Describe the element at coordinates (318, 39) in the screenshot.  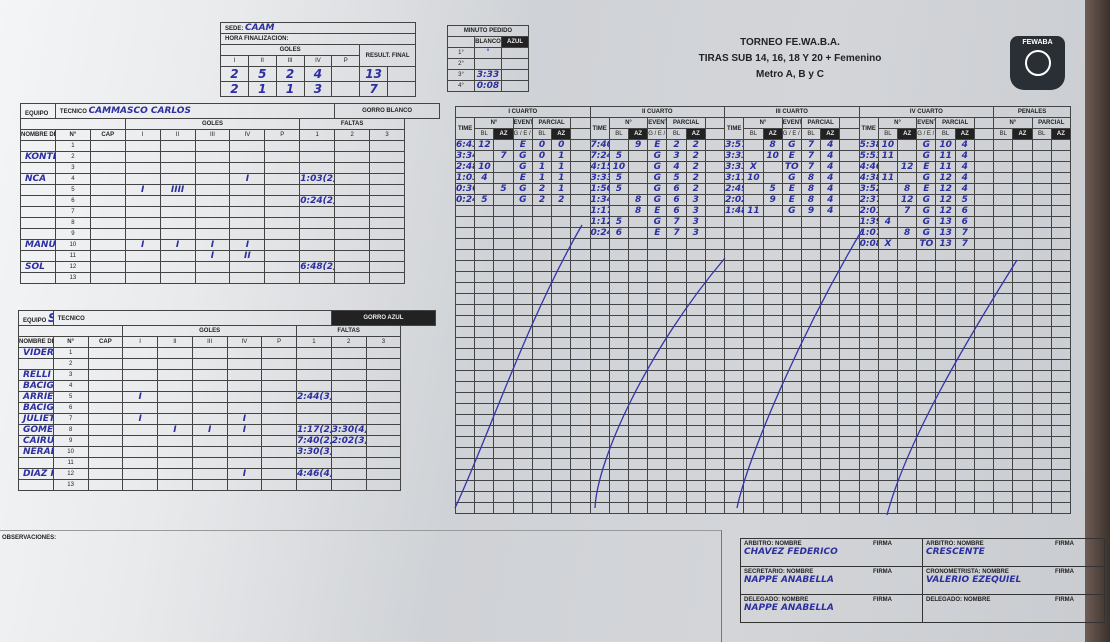
I see `hora-row: HORA FINALIZACION:` at that location.